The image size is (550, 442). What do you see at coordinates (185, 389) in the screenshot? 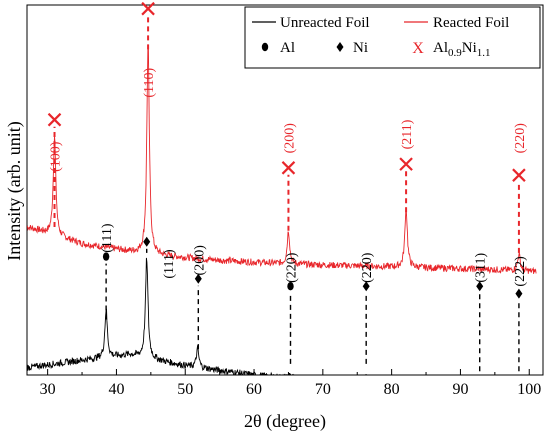
I see `x-tick-label: 50` at bounding box center [185, 389].